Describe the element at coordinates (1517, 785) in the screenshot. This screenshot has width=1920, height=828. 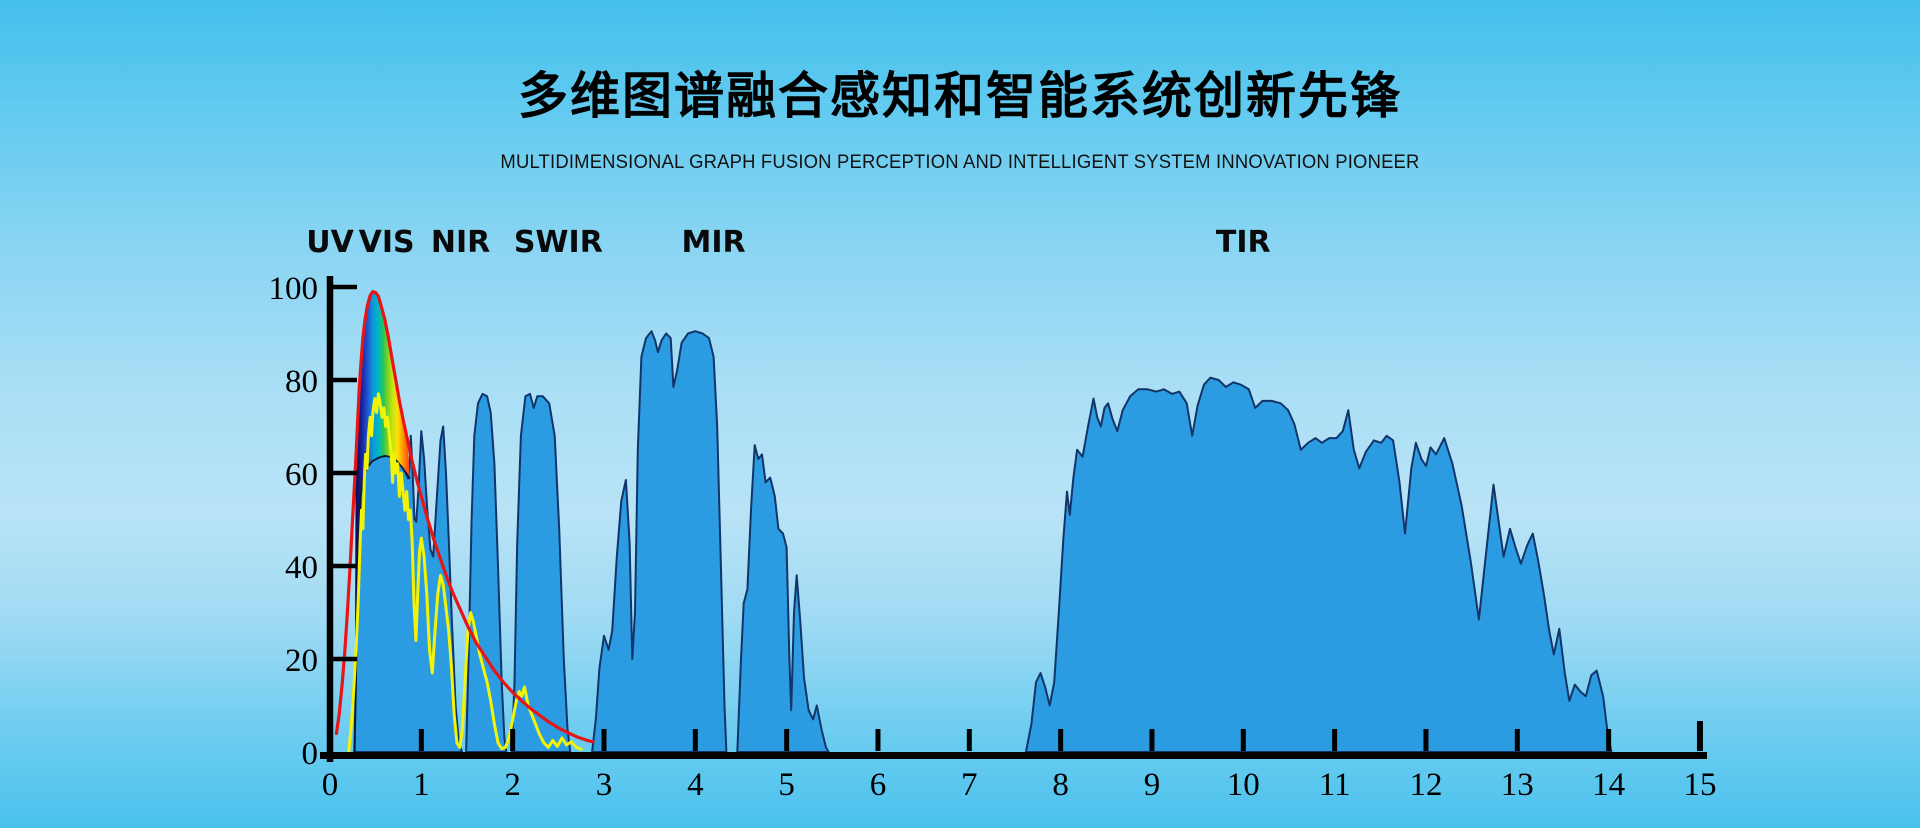
I see `x-tick-label: 13` at that location.